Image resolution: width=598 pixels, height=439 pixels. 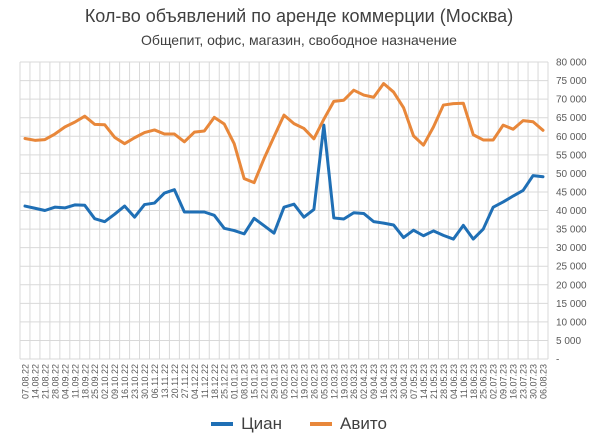 What do you see at coordinates (294, 381) in the screenshot?
I see `x-tick-label: 12.02.23` at bounding box center [294, 381].